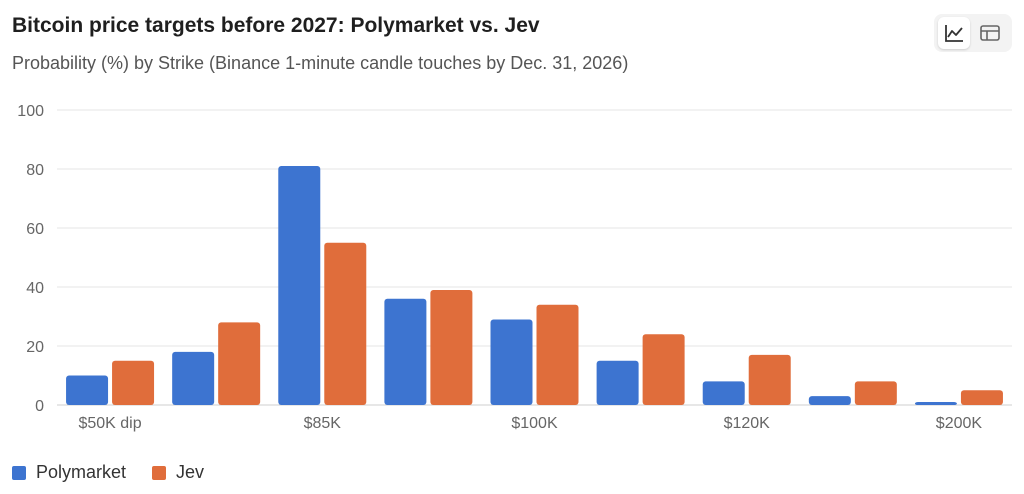 The width and height of the screenshot is (1024, 494). Describe the element at coordinates (534, 423) in the screenshot. I see `x-tick-label: $100K` at that location.